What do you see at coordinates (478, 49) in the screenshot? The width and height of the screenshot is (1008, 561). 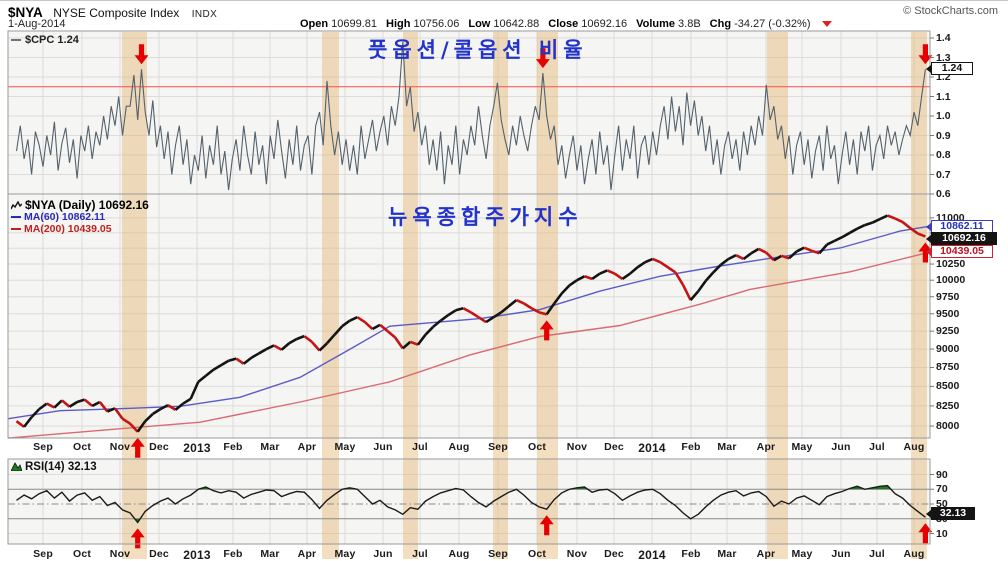 I see `cpc-korean-annotation: 풋옵션/콜옵션 비율` at bounding box center [478, 49].